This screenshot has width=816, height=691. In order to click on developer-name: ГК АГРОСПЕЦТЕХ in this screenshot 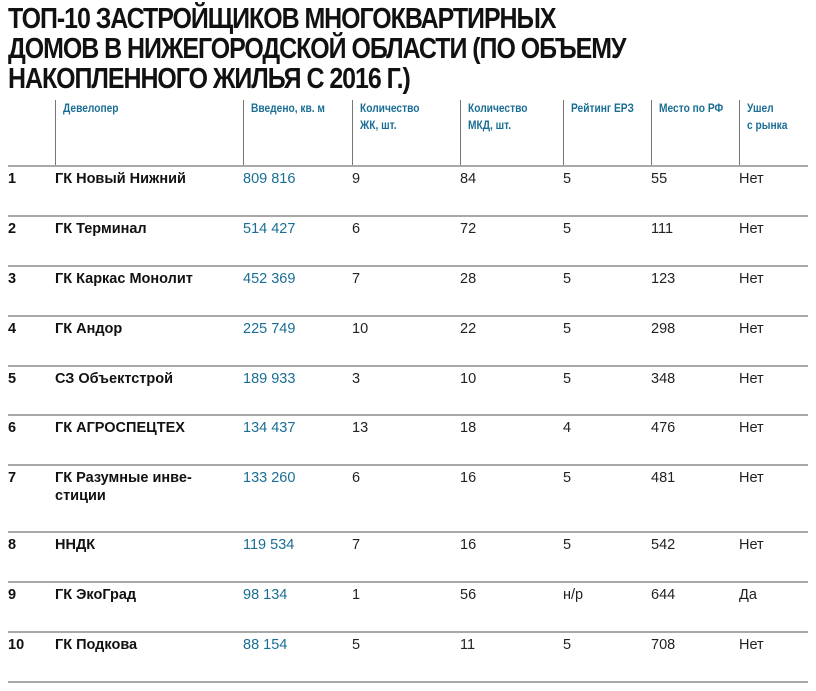, I will do `click(120, 428)`.